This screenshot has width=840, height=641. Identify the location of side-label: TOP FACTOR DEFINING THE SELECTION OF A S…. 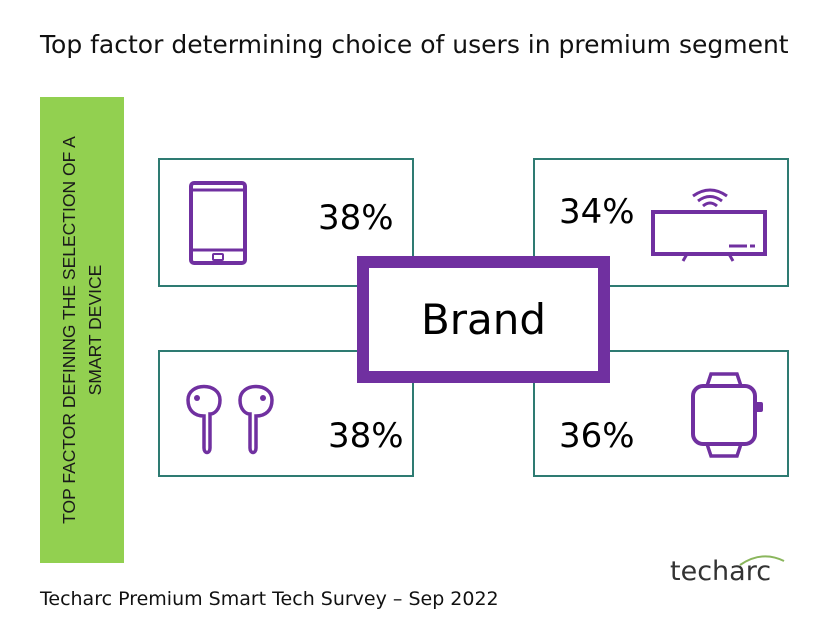
(82, 330).